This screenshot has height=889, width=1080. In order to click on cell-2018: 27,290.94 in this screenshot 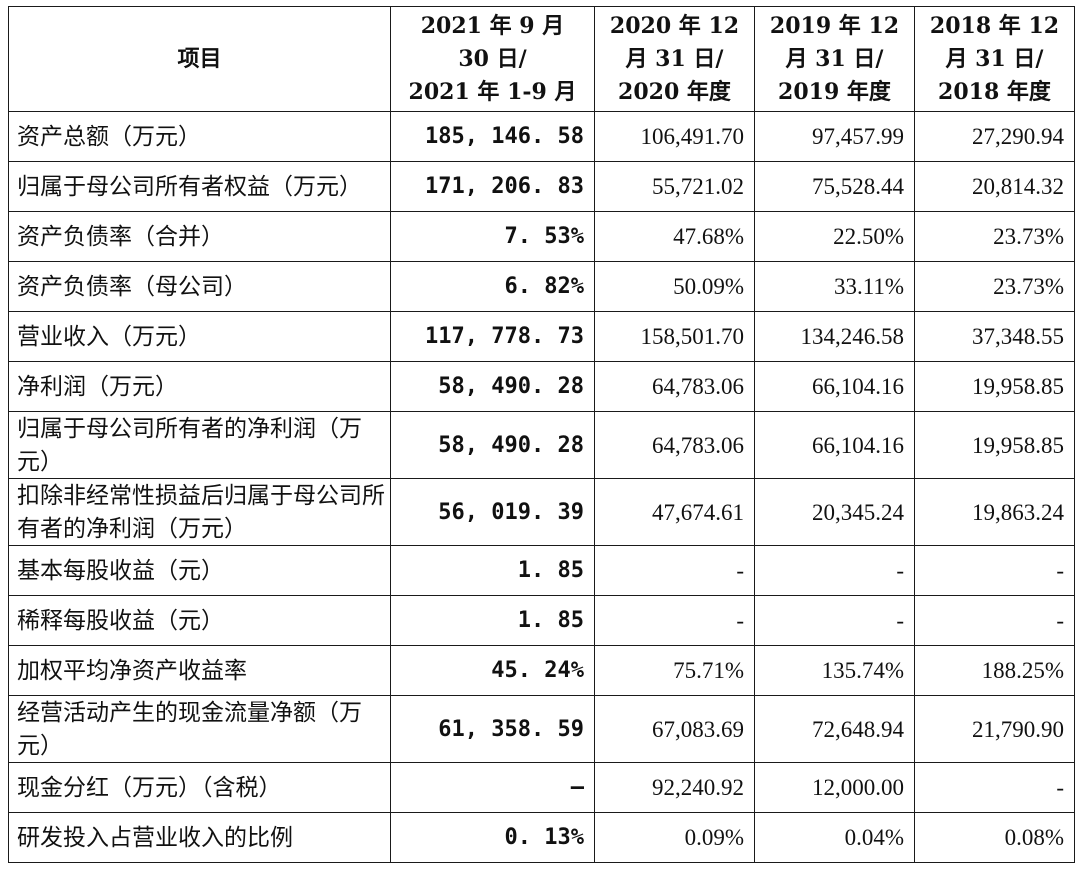, I will do `click(994, 136)`.